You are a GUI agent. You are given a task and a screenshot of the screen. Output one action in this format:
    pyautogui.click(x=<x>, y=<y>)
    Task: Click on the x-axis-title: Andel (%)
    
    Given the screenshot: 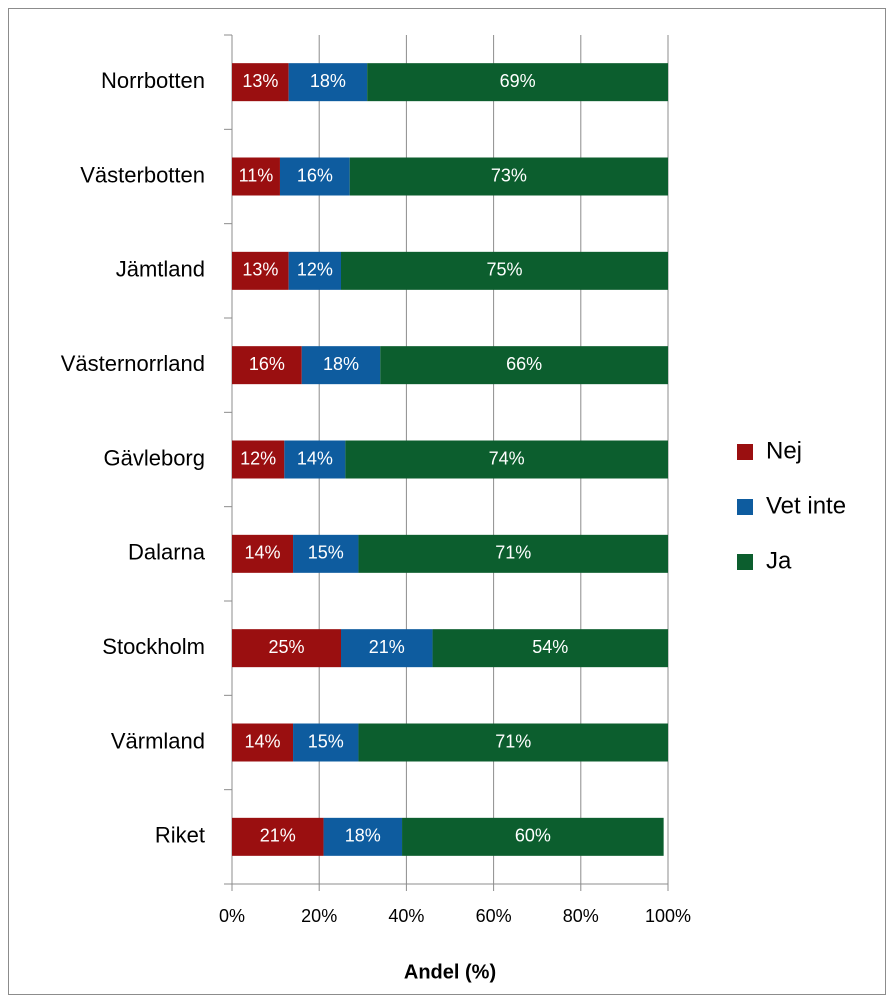 What is the action you would take?
    pyautogui.click(x=450, y=972)
    